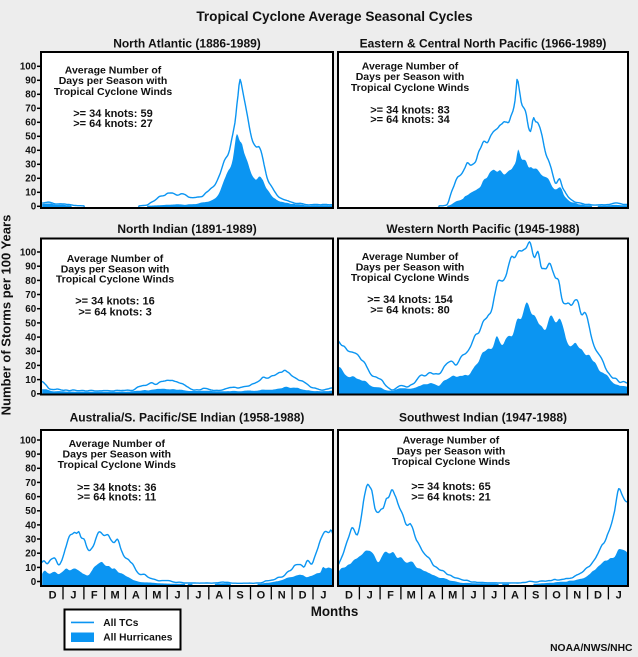  I want to click on svg-text: Months, so click(335, 611).